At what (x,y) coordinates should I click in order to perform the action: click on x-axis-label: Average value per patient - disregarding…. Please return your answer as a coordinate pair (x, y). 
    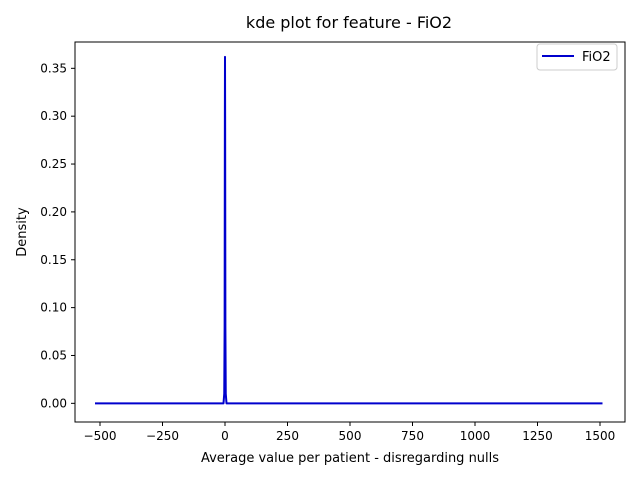
    Looking at the image, I should click on (350, 458).